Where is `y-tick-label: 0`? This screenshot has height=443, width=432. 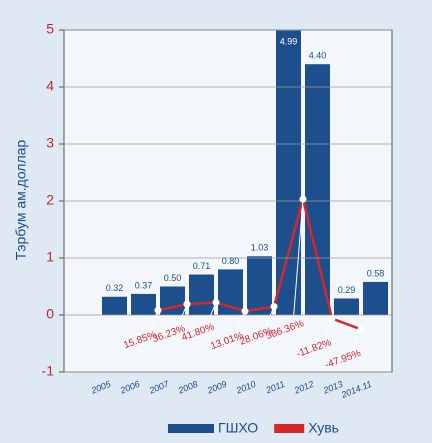 y-tick-label: 0 is located at coordinates (50, 314).